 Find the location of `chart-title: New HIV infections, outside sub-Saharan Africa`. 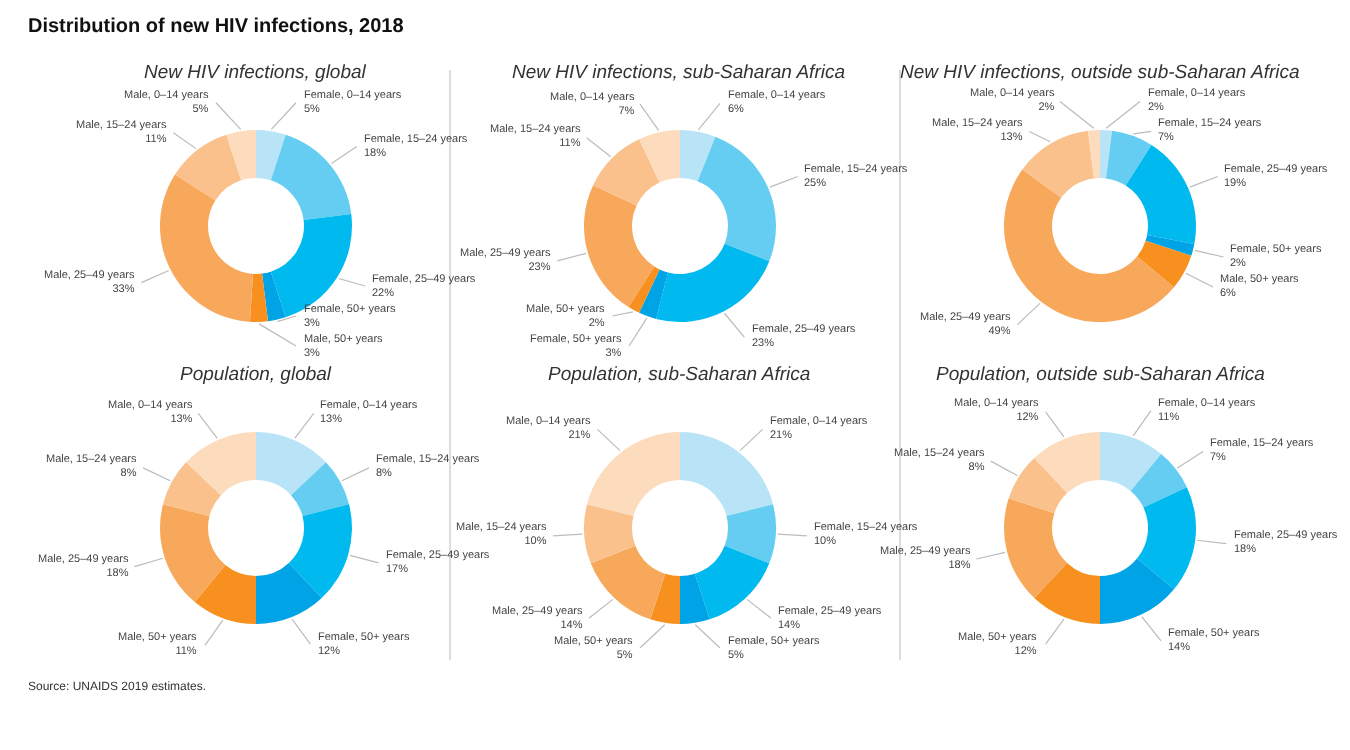

chart-title: New HIV infections, outside sub-Saharan Africa is located at coordinates (1100, 73).